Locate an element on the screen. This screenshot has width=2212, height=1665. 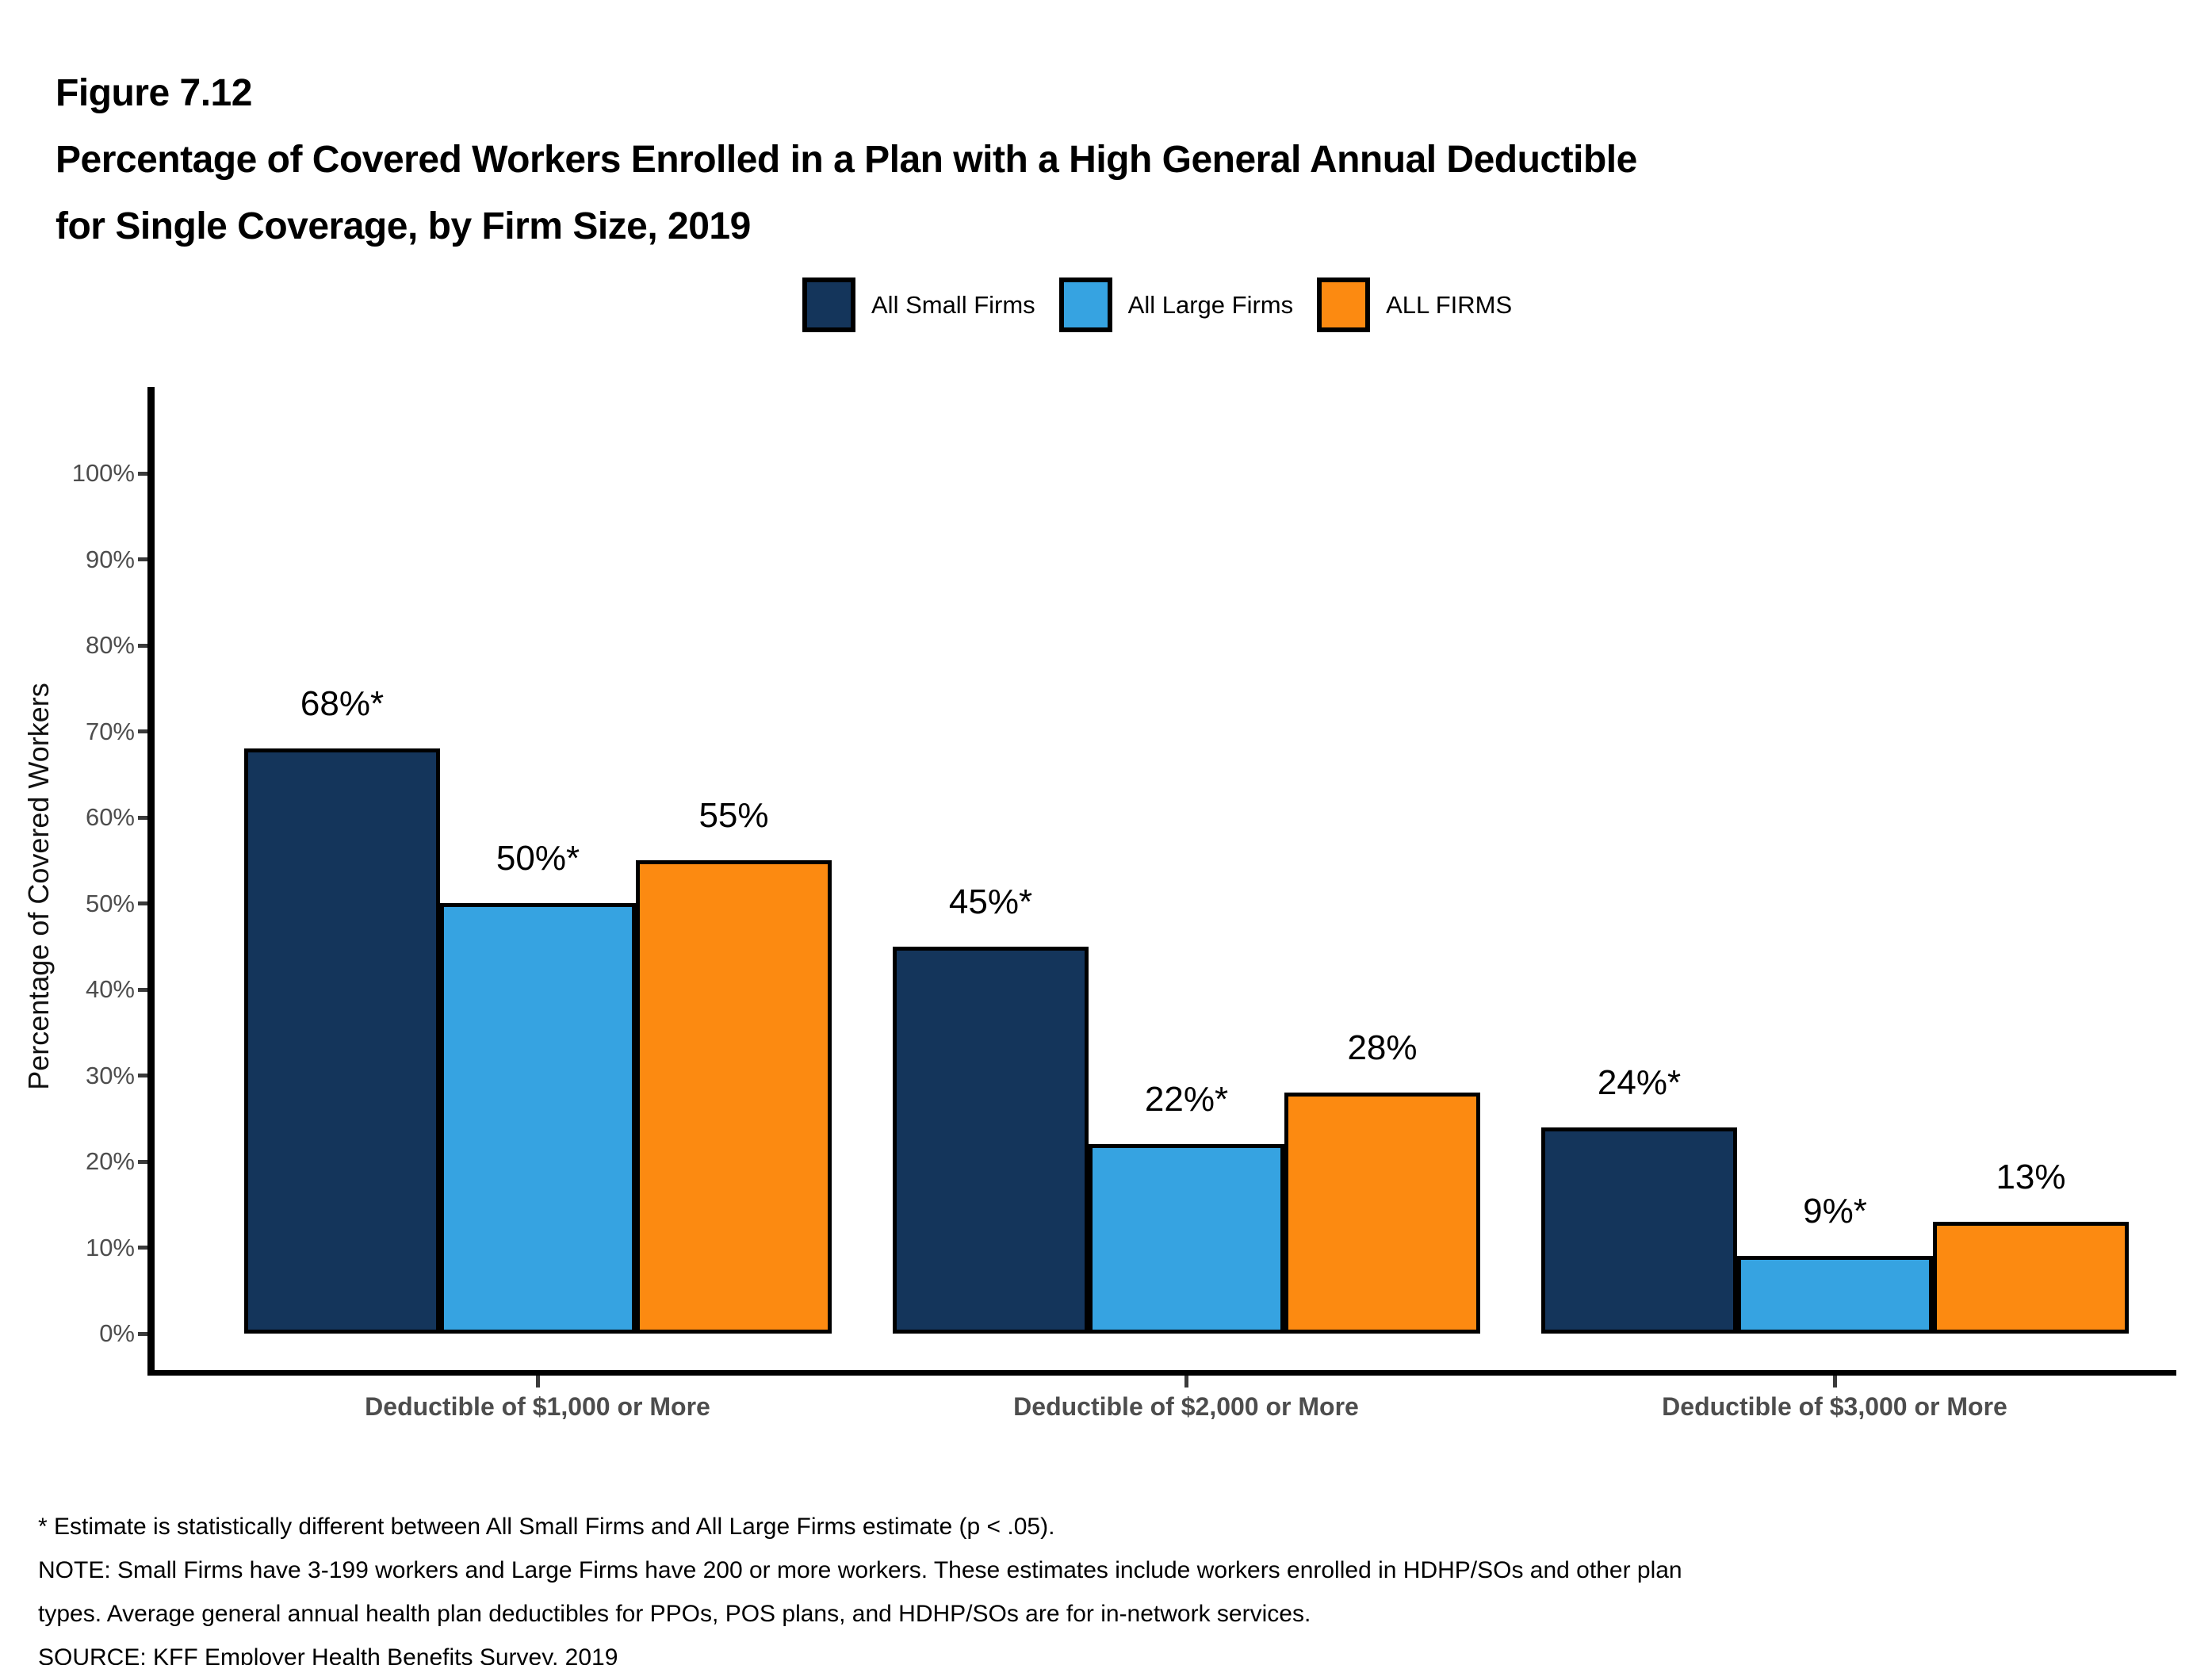
category-label-3: Deductible of $3,000 or More is located at coordinates (1835, 1406).